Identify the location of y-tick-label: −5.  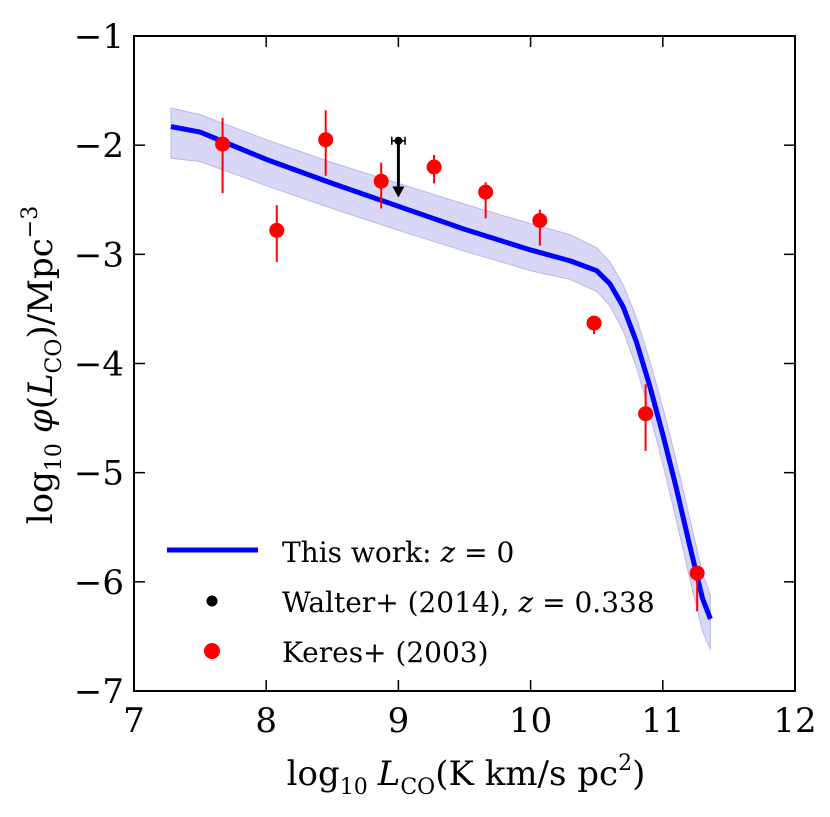
(99, 474).